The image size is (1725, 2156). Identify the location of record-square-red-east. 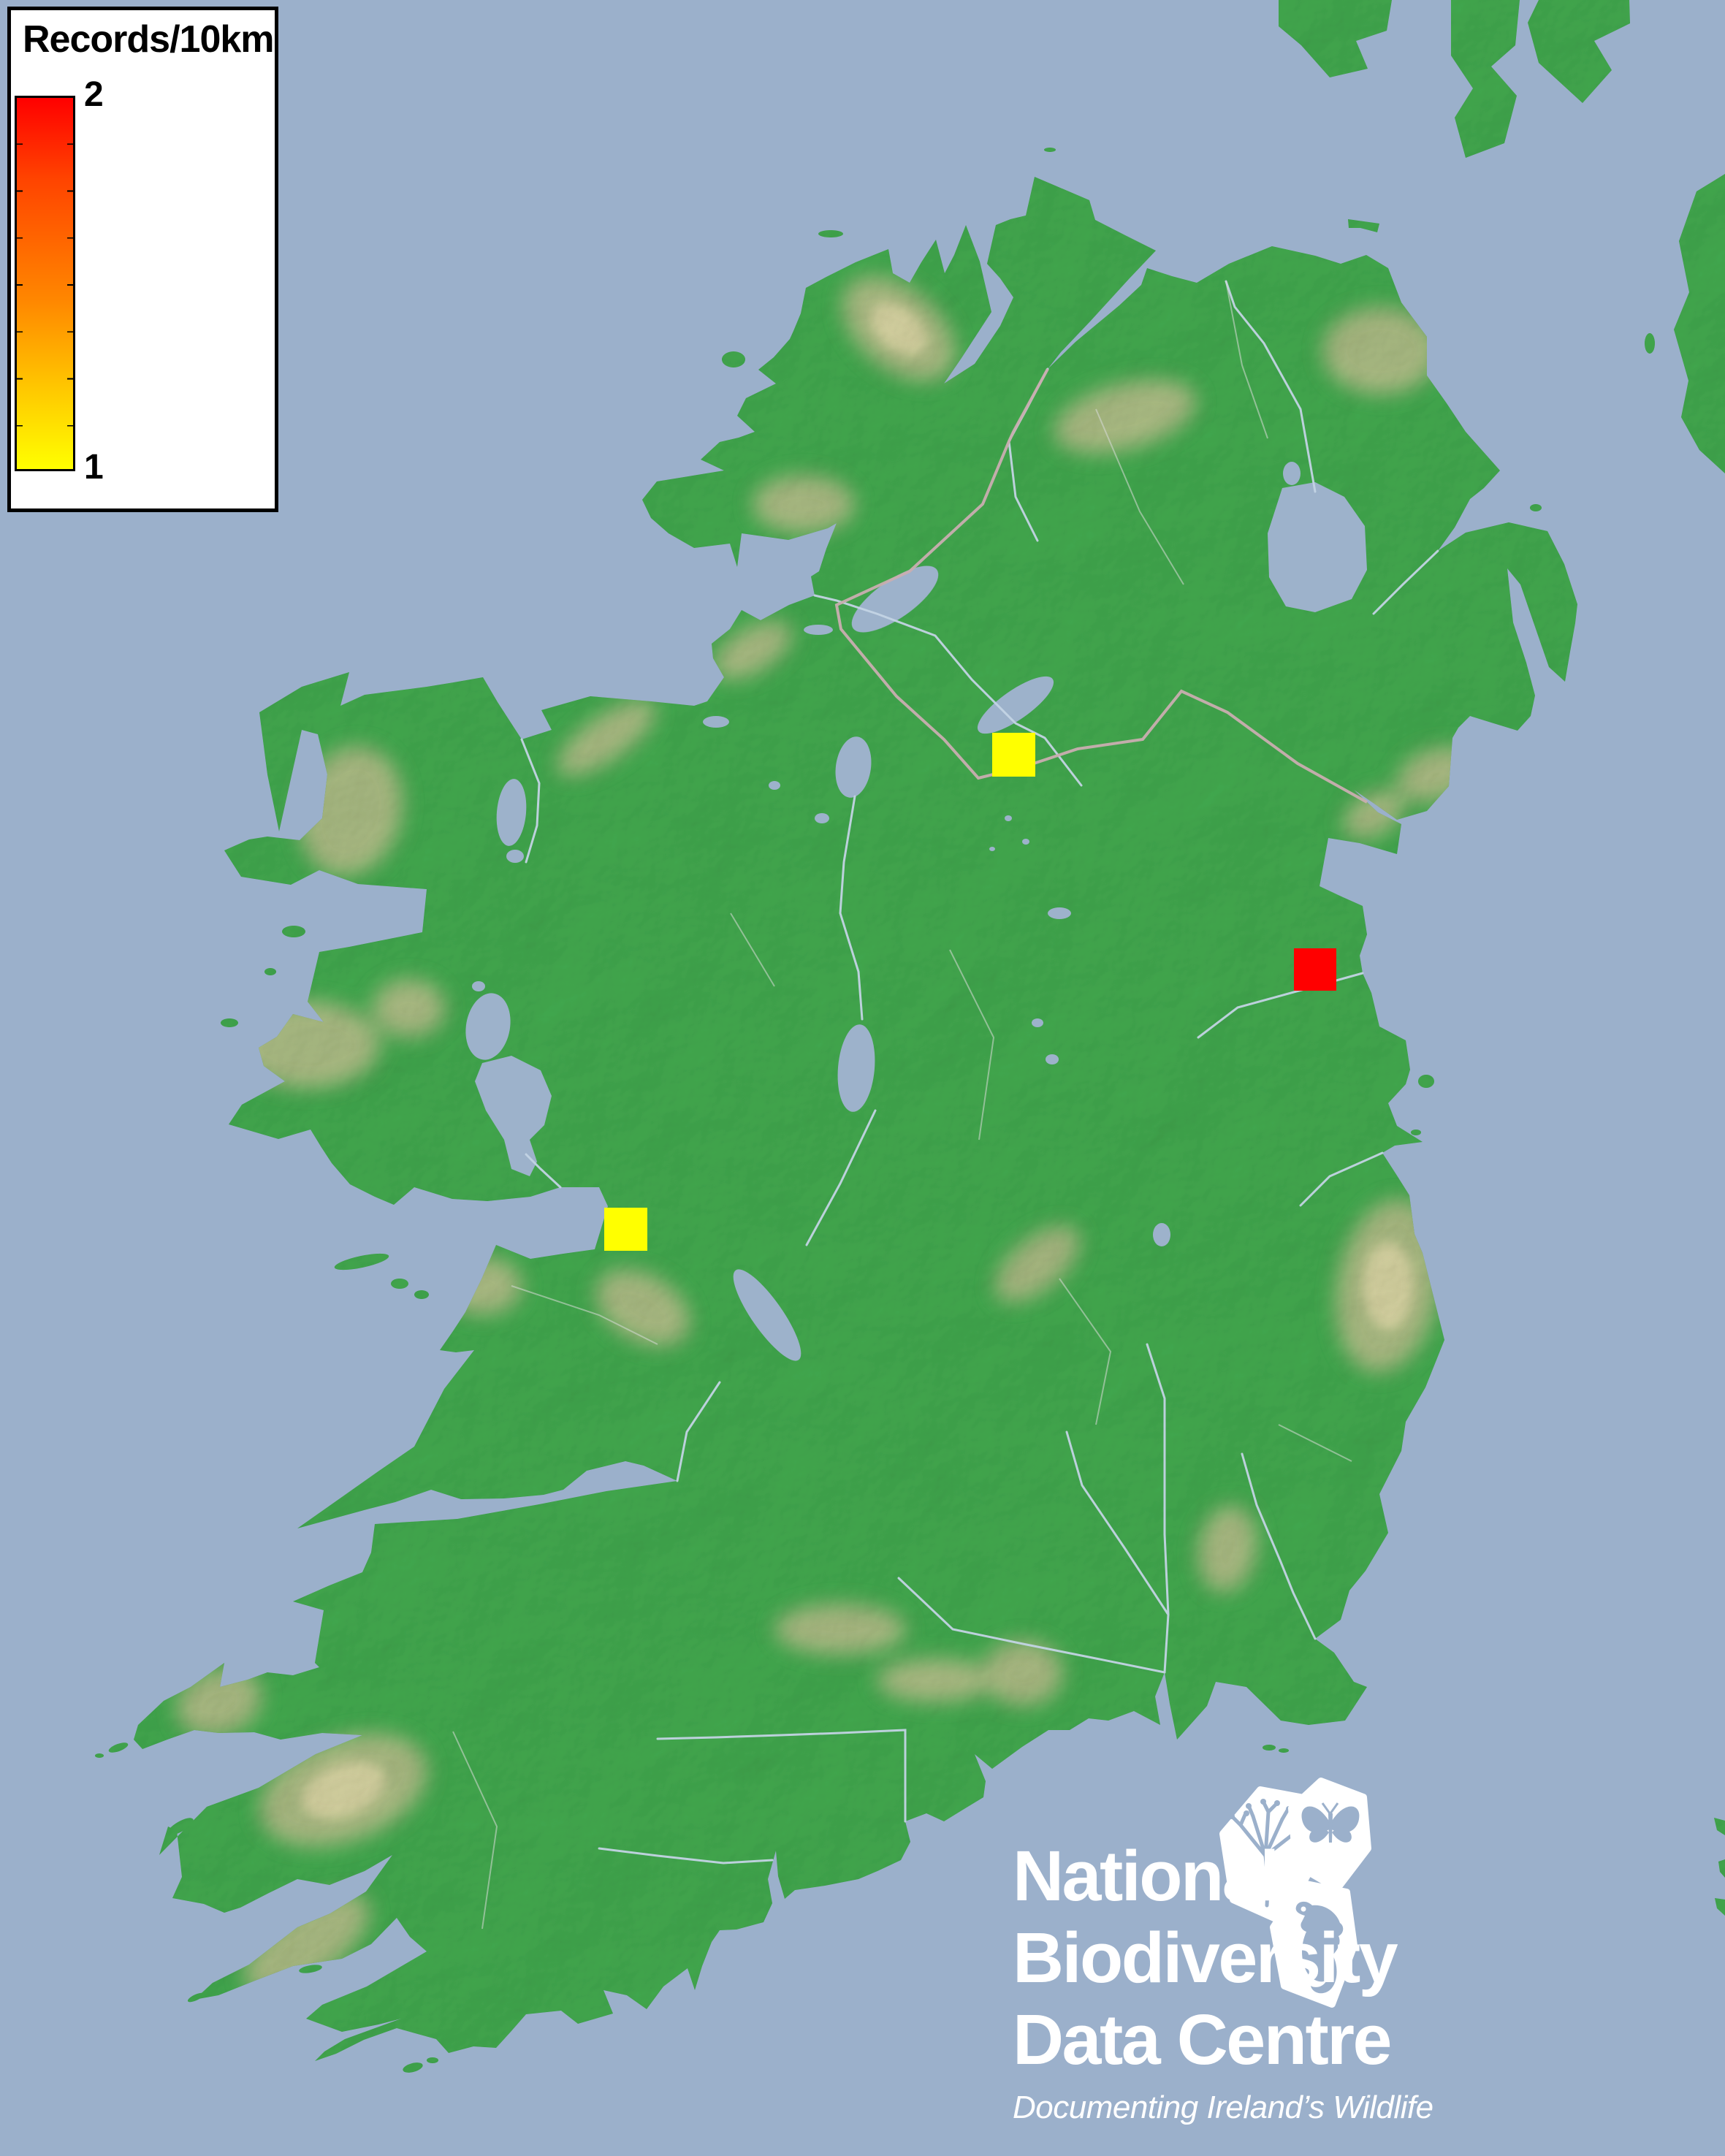
(1315, 969).